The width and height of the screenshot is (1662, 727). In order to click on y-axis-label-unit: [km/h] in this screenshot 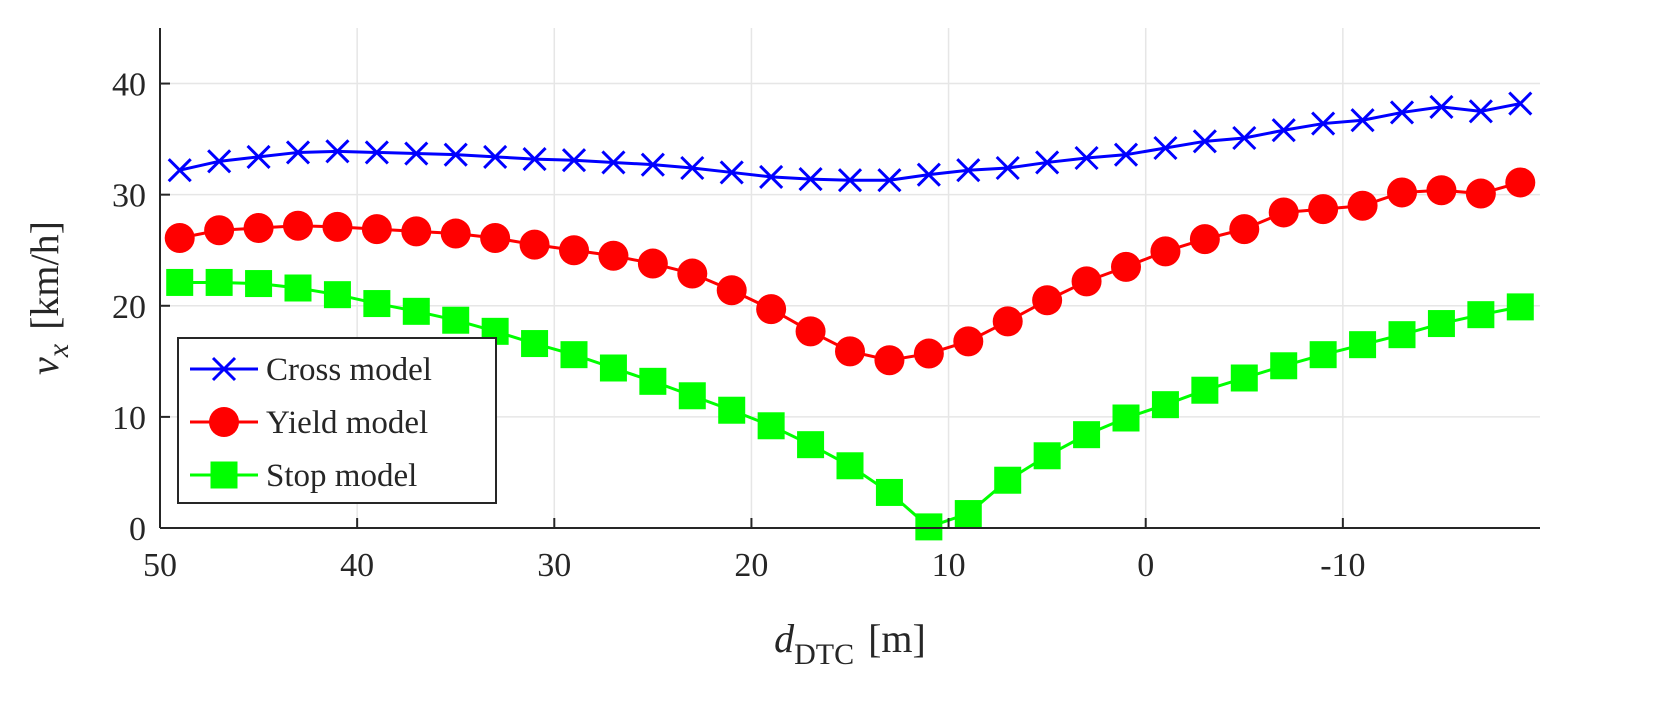, I will do `click(44, 275)`.